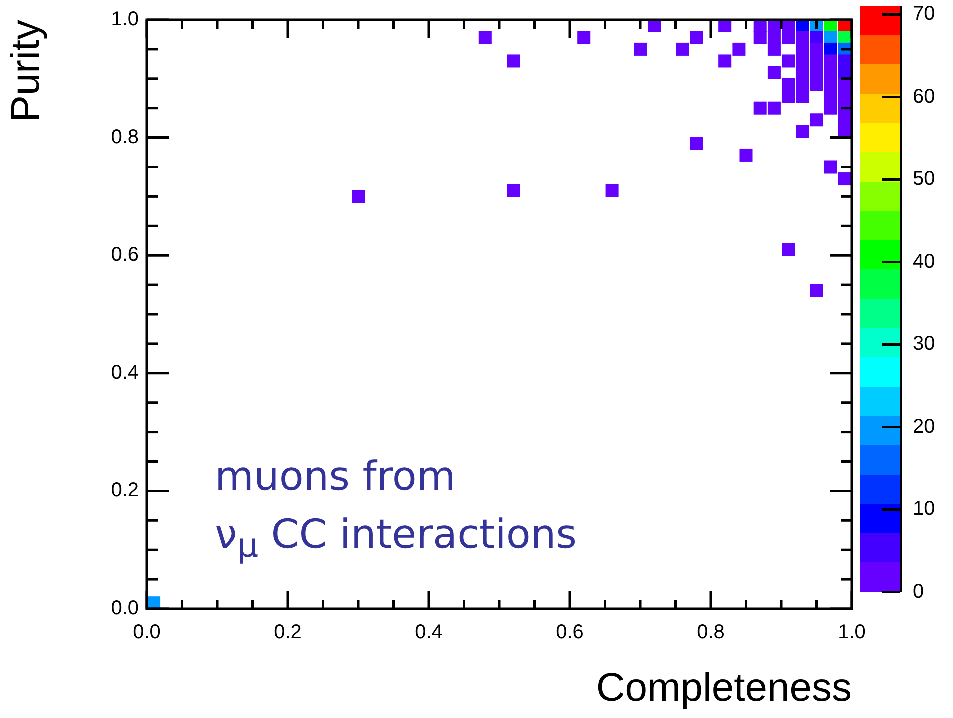  Describe the element at coordinates (924, 179) in the screenshot. I see `color-bar-label: 50` at that location.